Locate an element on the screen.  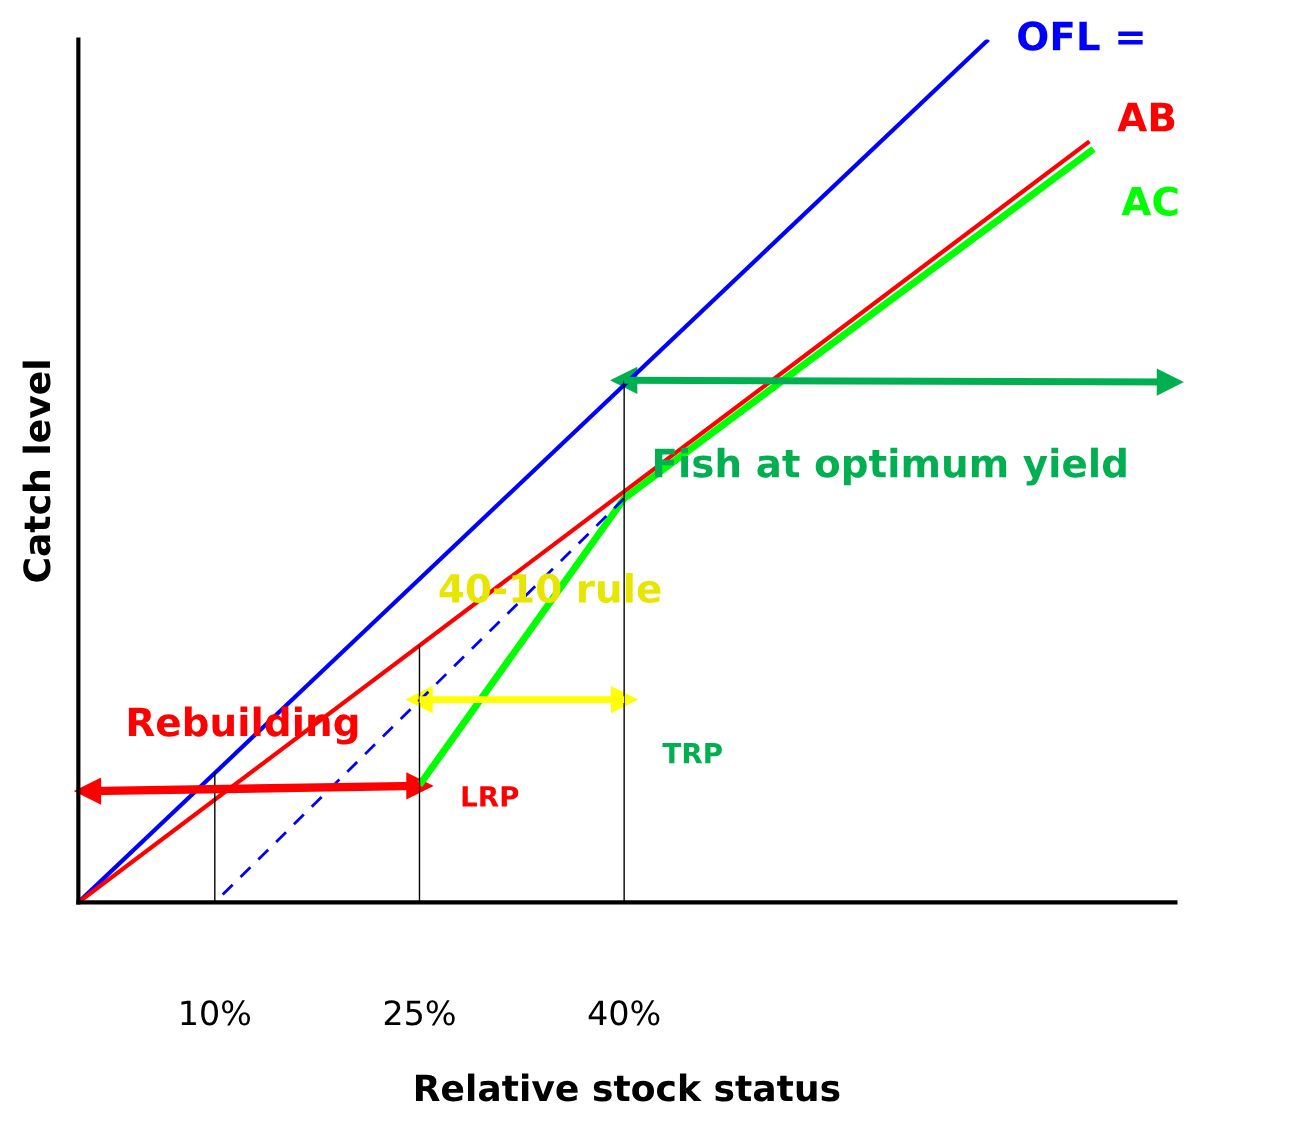
series-label: AC is located at coordinates (1149, 201).